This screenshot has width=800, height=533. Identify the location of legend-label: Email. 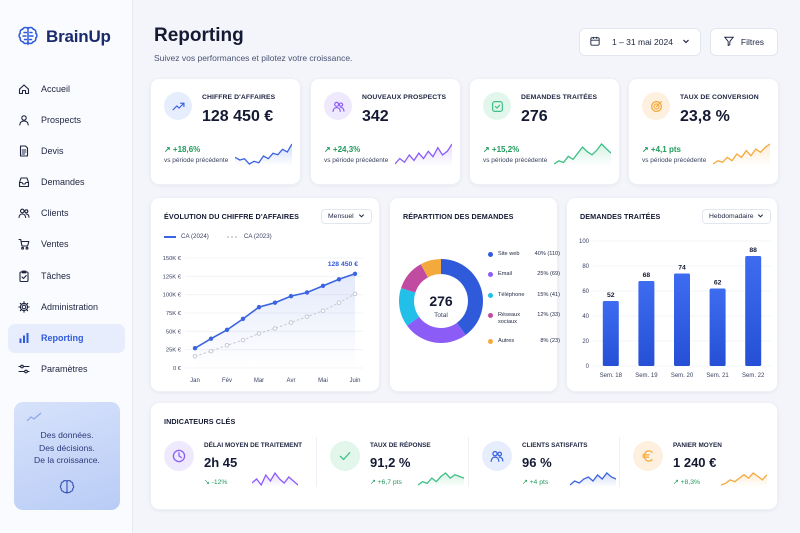
(505, 274).